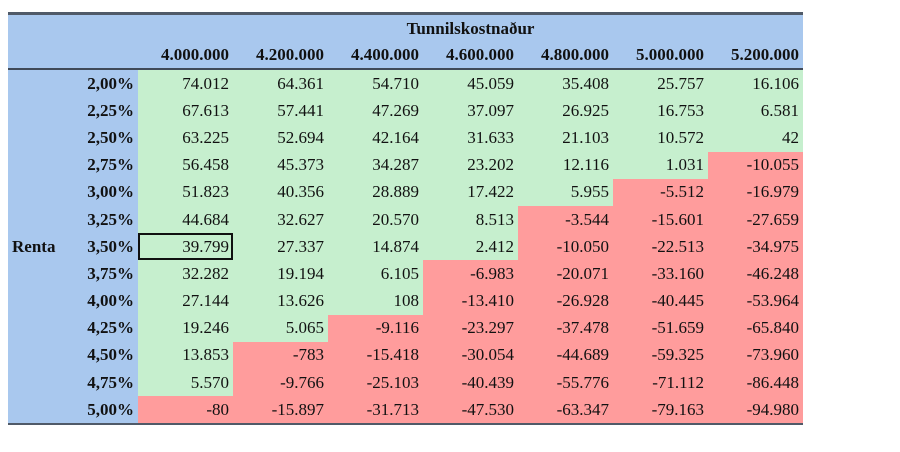  Describe the element at coordinates (756, 274) in the screenshot. I see `value-cell-negative: -46.248` at that location.